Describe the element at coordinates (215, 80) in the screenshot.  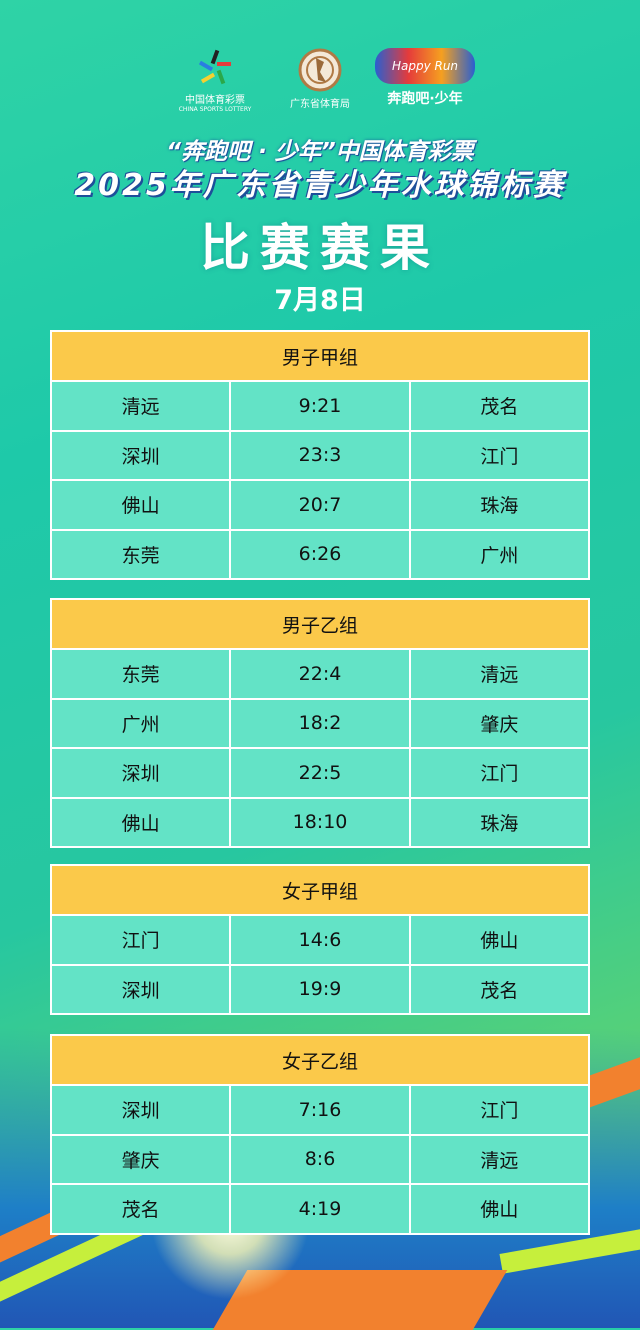
I see `china-sports-lottery-logo: 中国体育彩票 CHINA SPORTS LOTTERY` at that location.